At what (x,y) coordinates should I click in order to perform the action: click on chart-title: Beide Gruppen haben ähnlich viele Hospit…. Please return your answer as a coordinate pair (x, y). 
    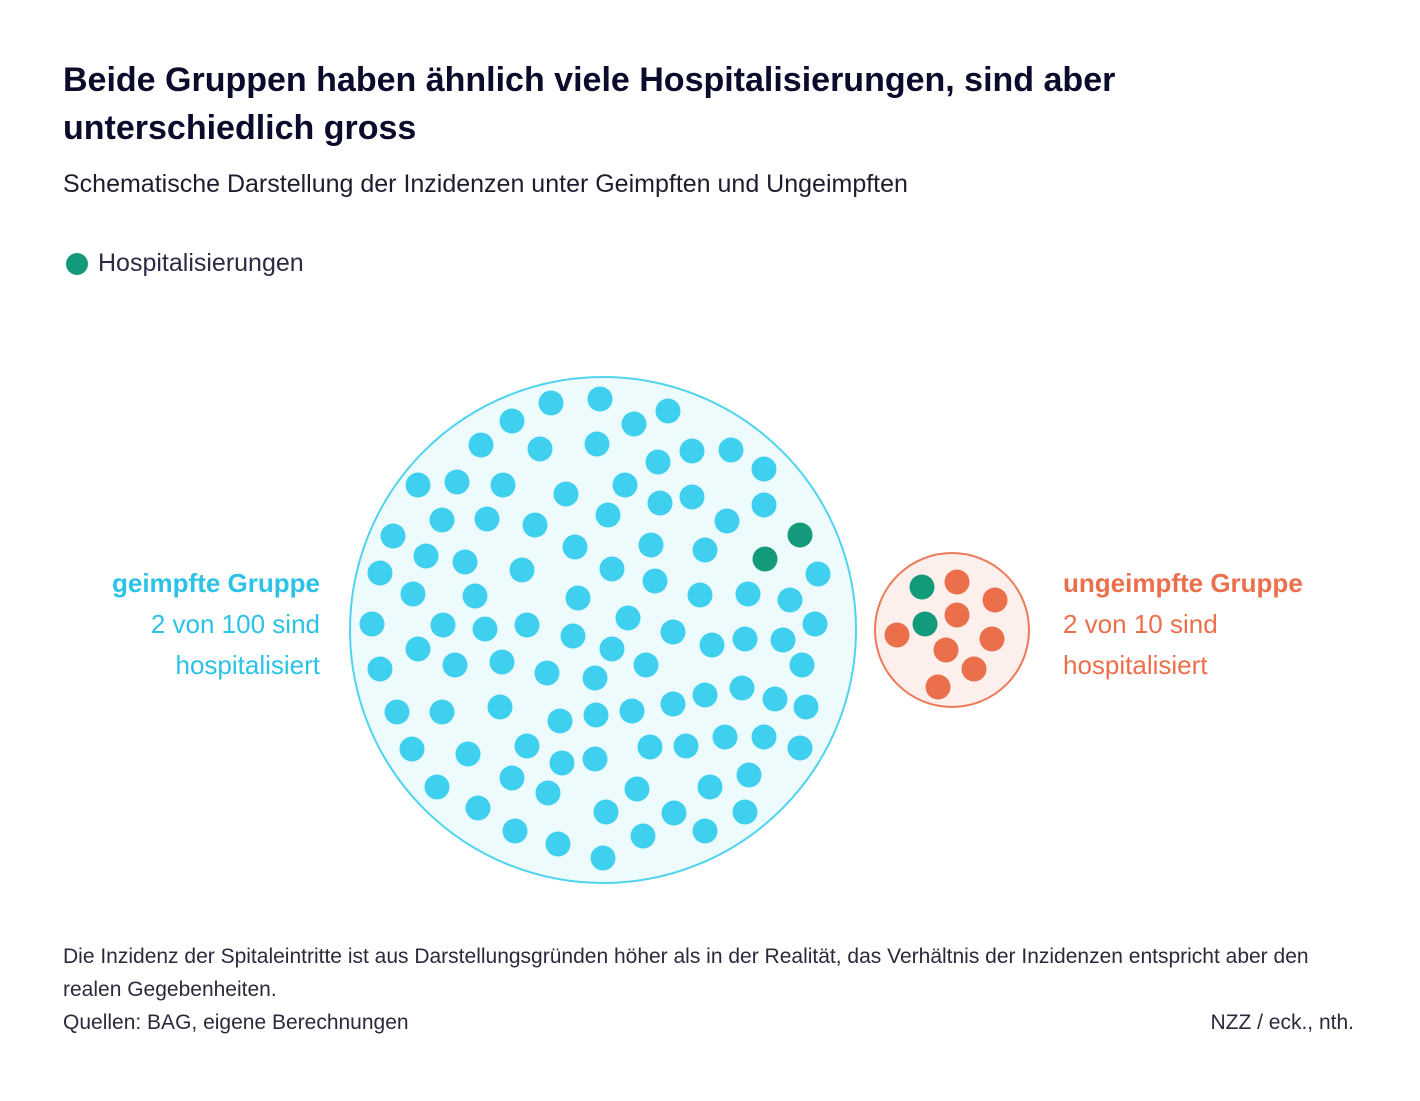
    Looking at the image, I should click on (589, 104).